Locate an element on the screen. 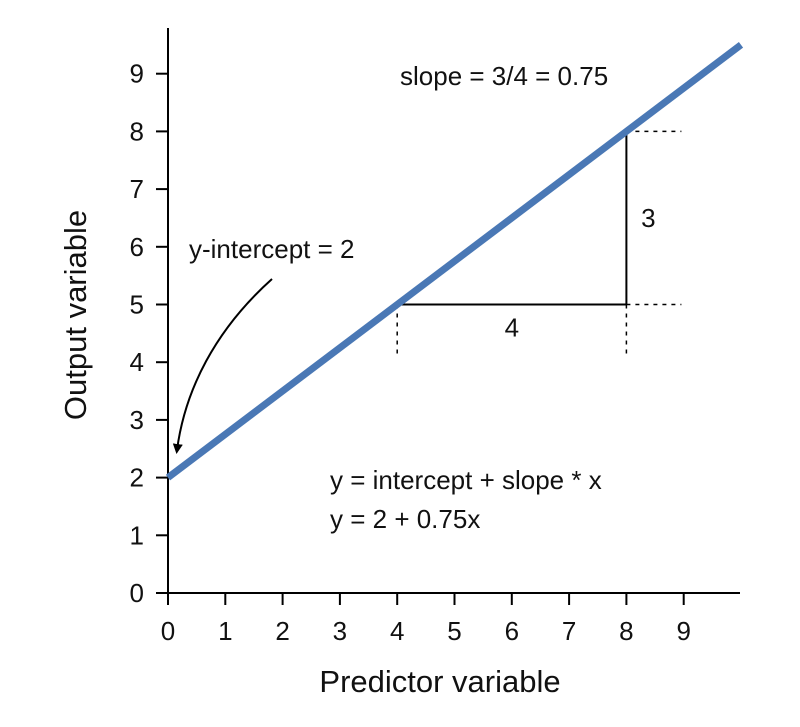 The height and width of the screenshot is (727, 800). y-tick-label: 3 is located at coordinates (137, 420).